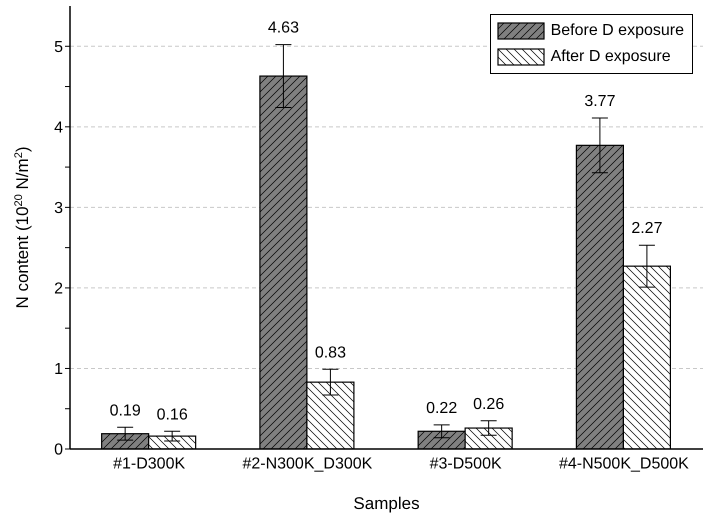 This screenshot has height=519, width=707. Describe the element at coordinates (610, 57) in the screenshot. I see `legend-label: After D exposure` at that location.